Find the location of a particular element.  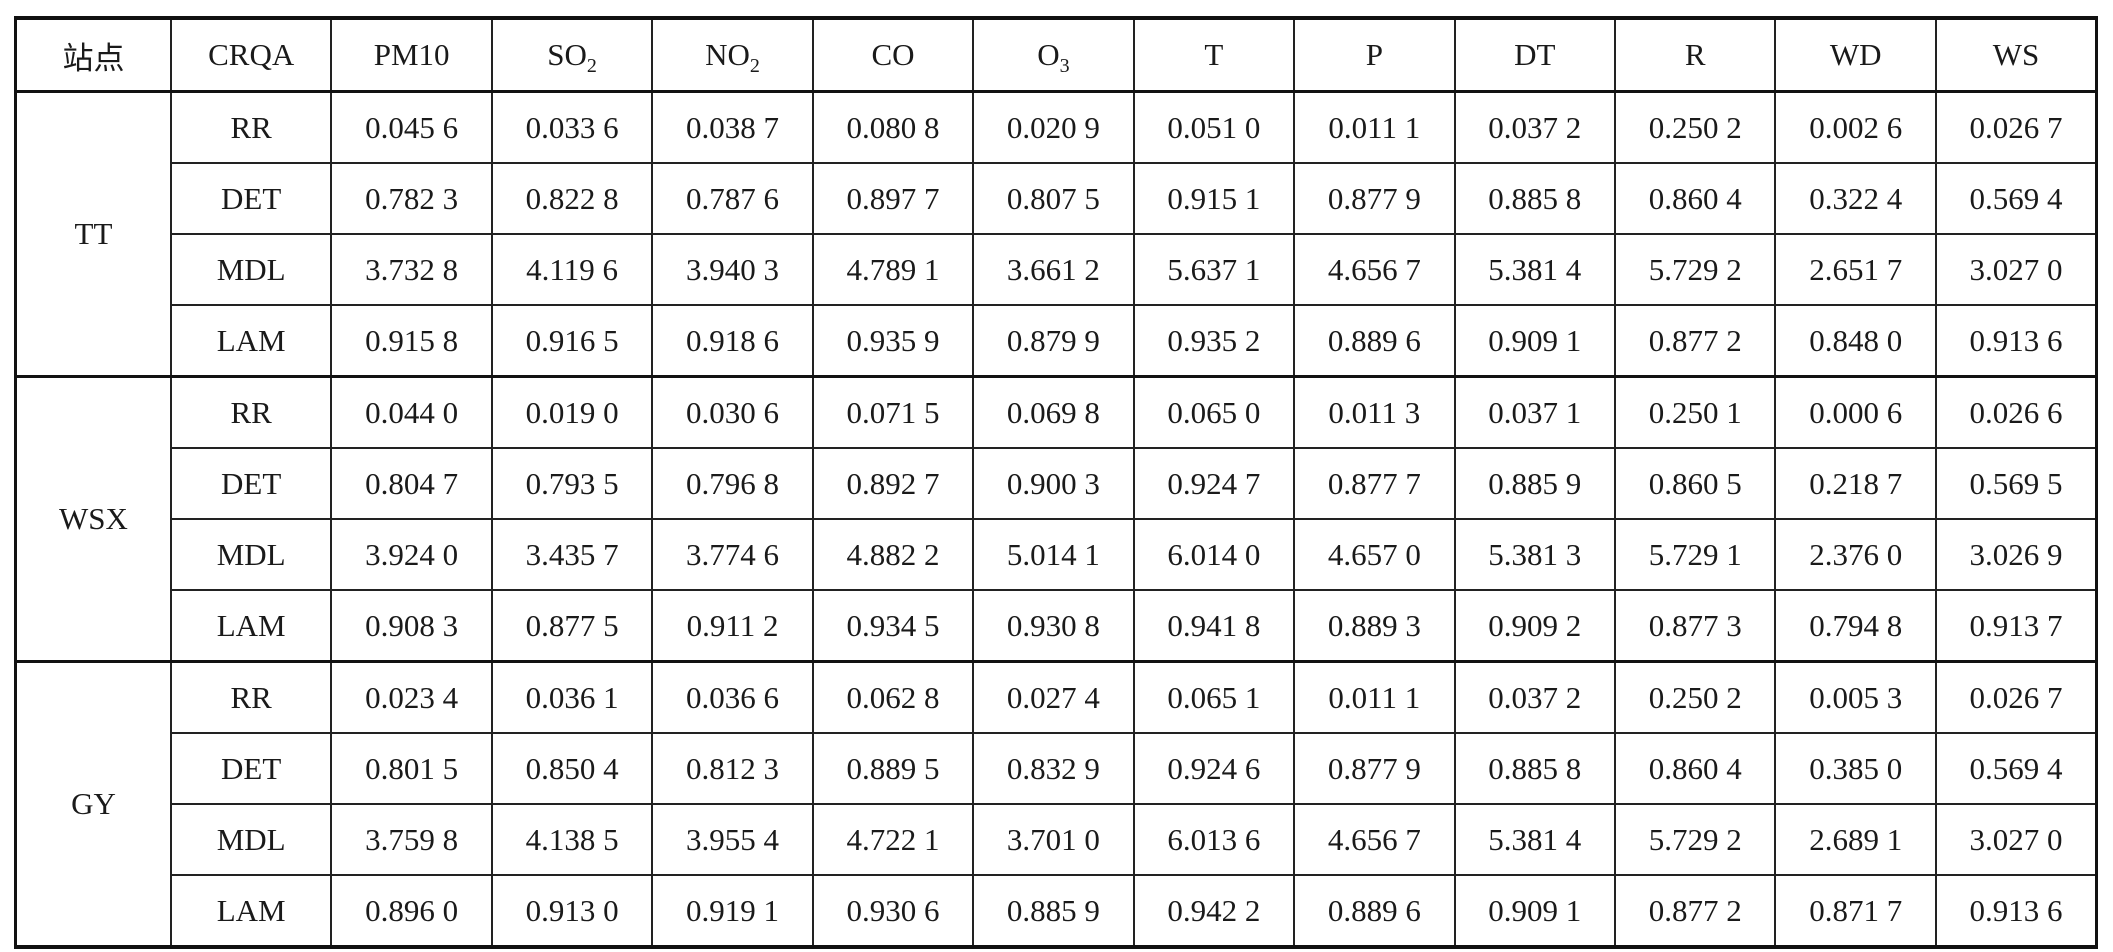

site-cell: TT is located at coordinates (93, 234).